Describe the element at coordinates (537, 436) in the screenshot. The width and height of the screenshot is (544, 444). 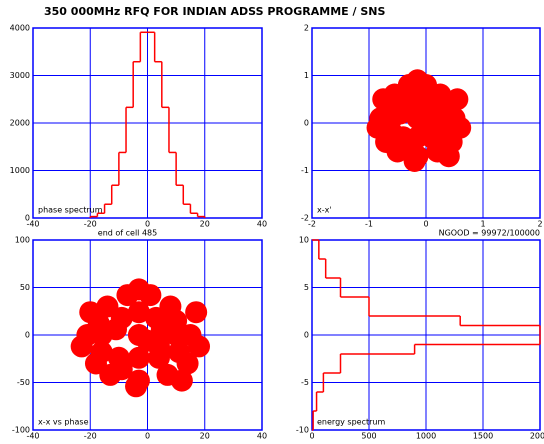
I see `x-tick-label: 2000` at that location.